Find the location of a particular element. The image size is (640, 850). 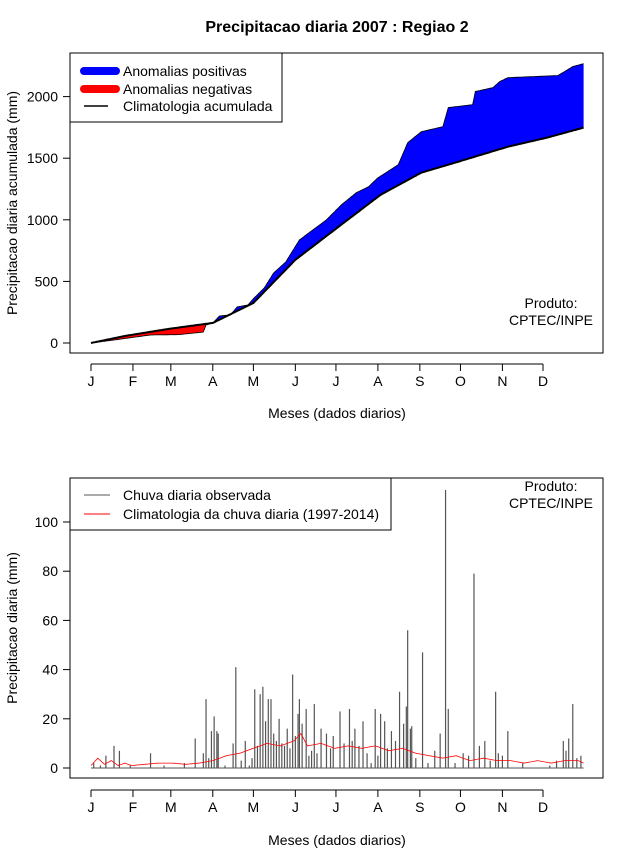

legend-label: Climatologia da chuva diaria (1997-2014) is located at coordinates (251, 514).